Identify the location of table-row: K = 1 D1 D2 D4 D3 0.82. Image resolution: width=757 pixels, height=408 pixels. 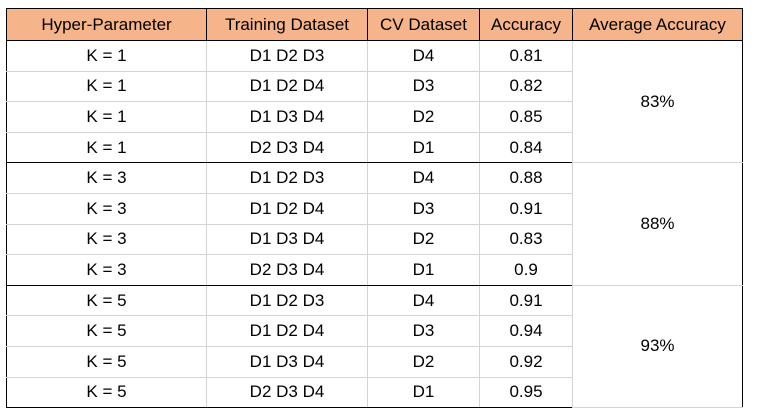
(374, 86).